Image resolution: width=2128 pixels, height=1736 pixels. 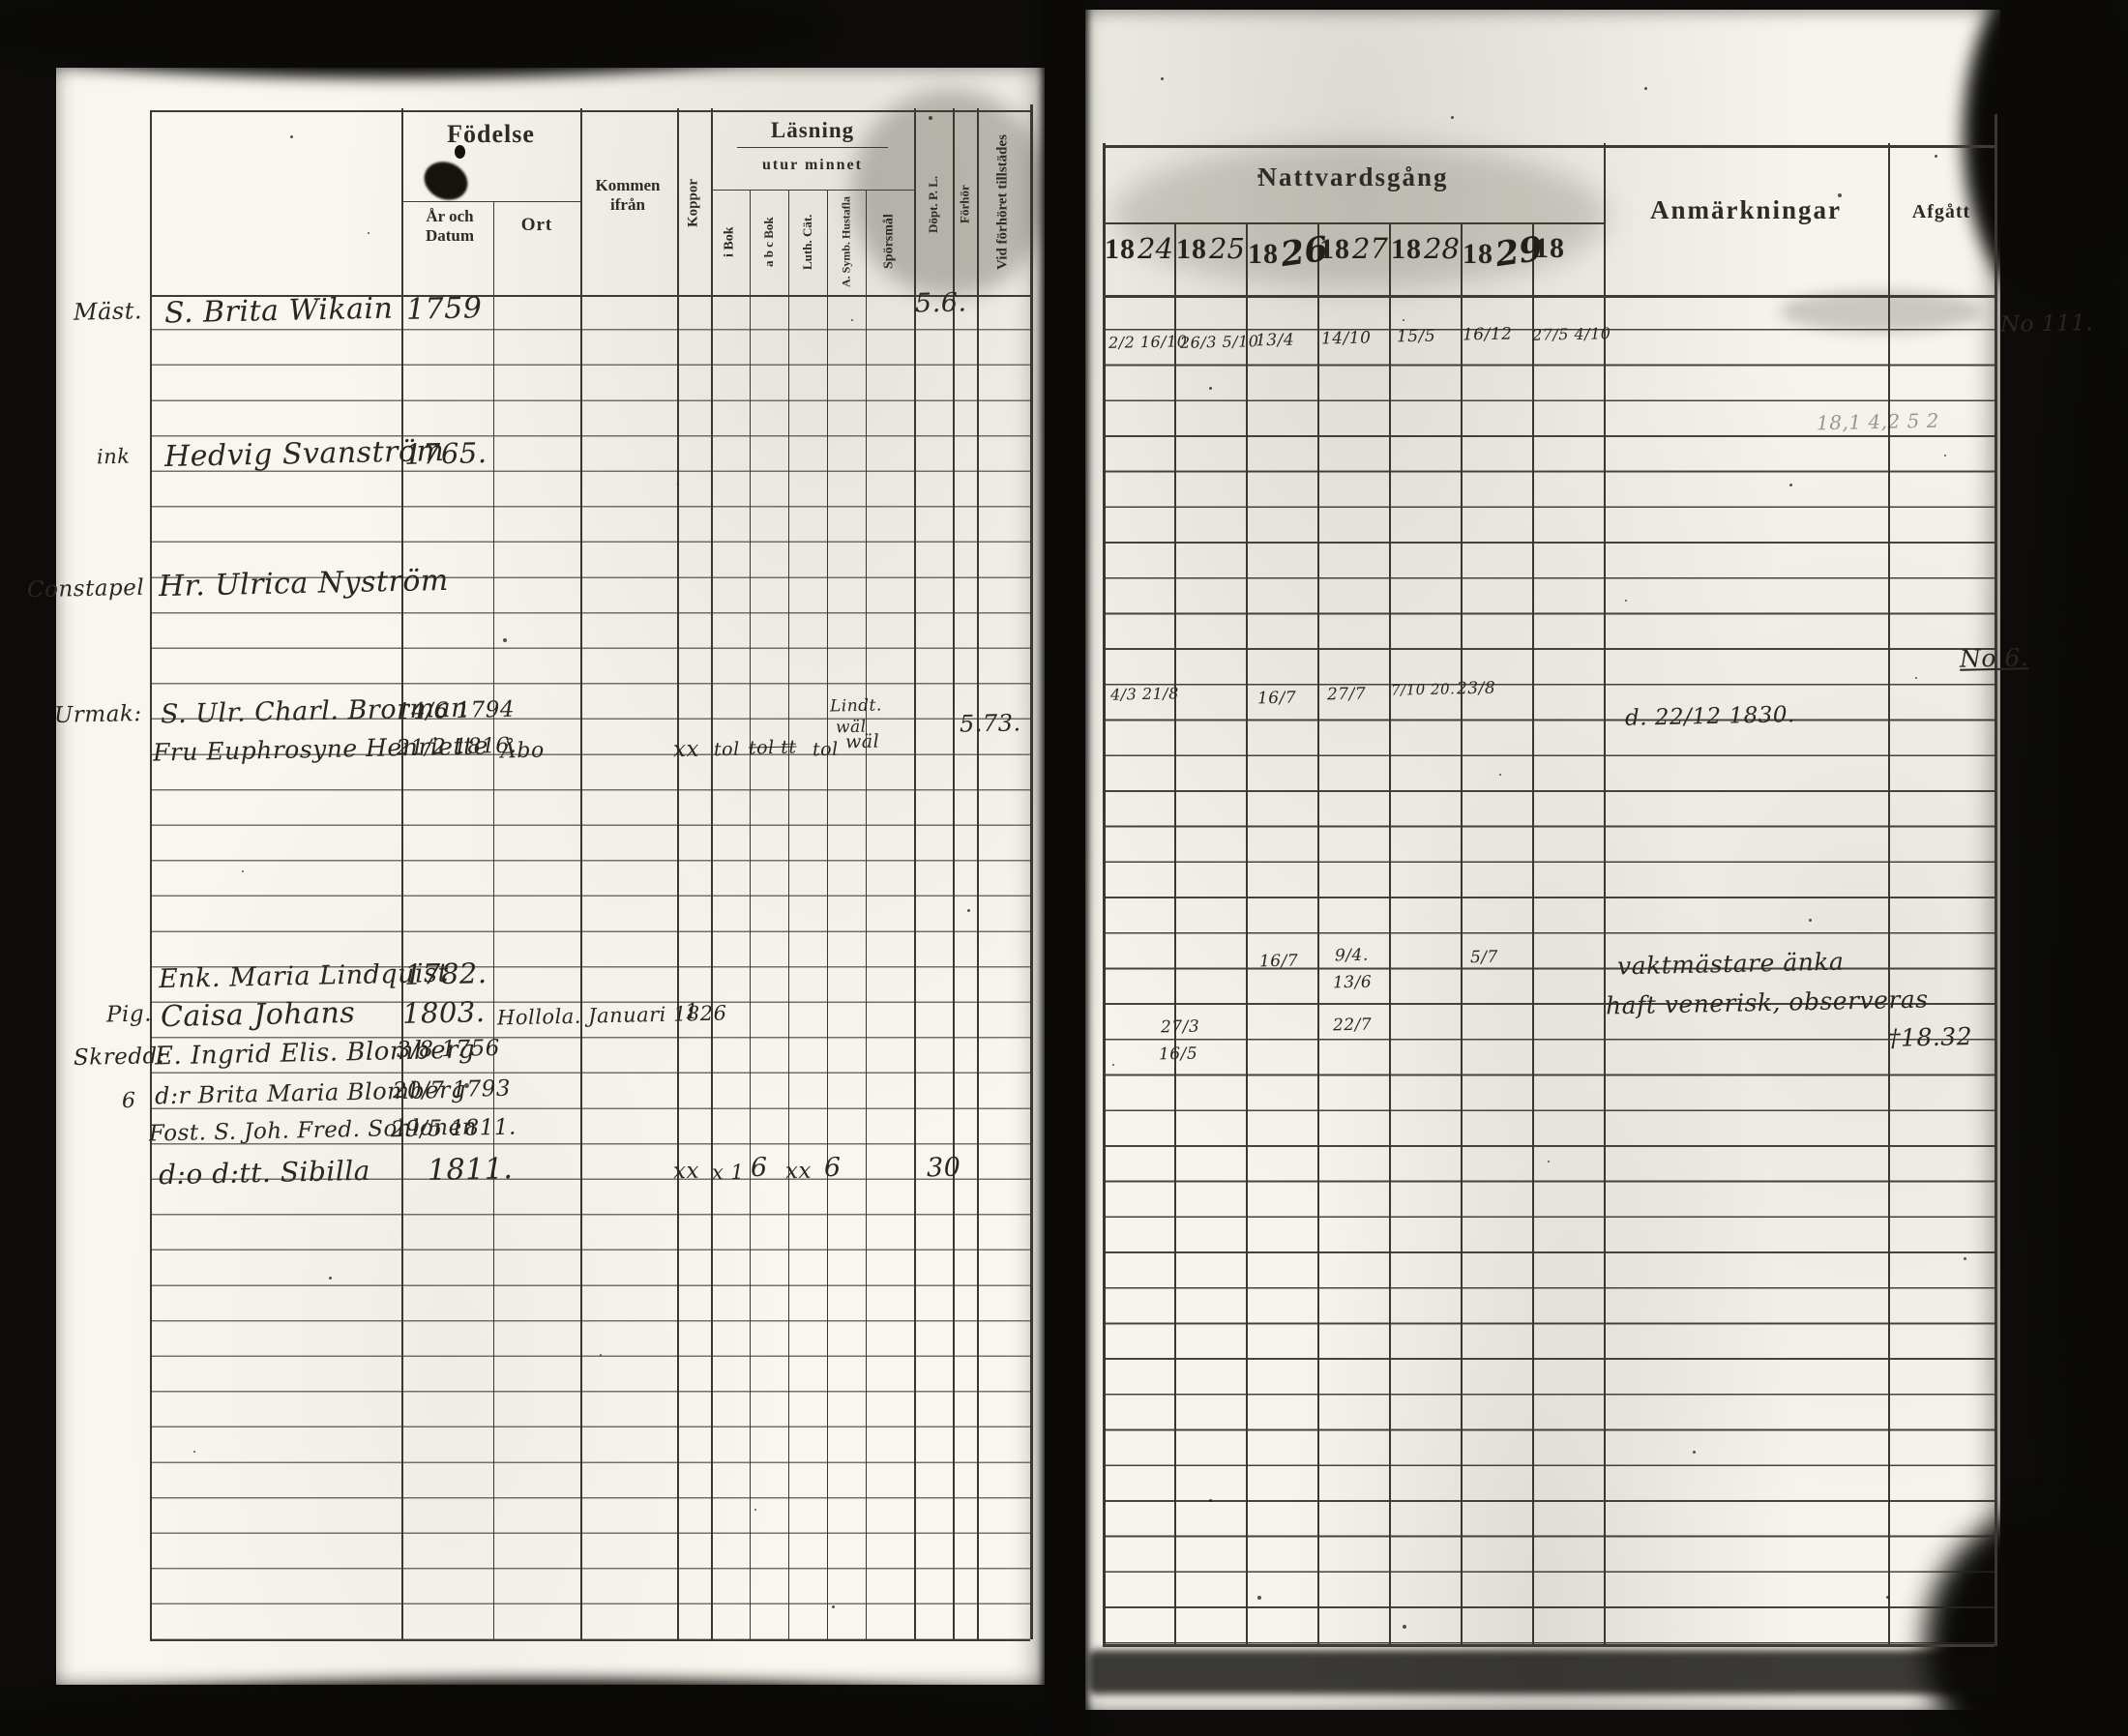 What do you see at coordinates (443, 1012) in the screenshot?
I see `handwritten-entry: 1803.` at bounding box center [443, 1012].